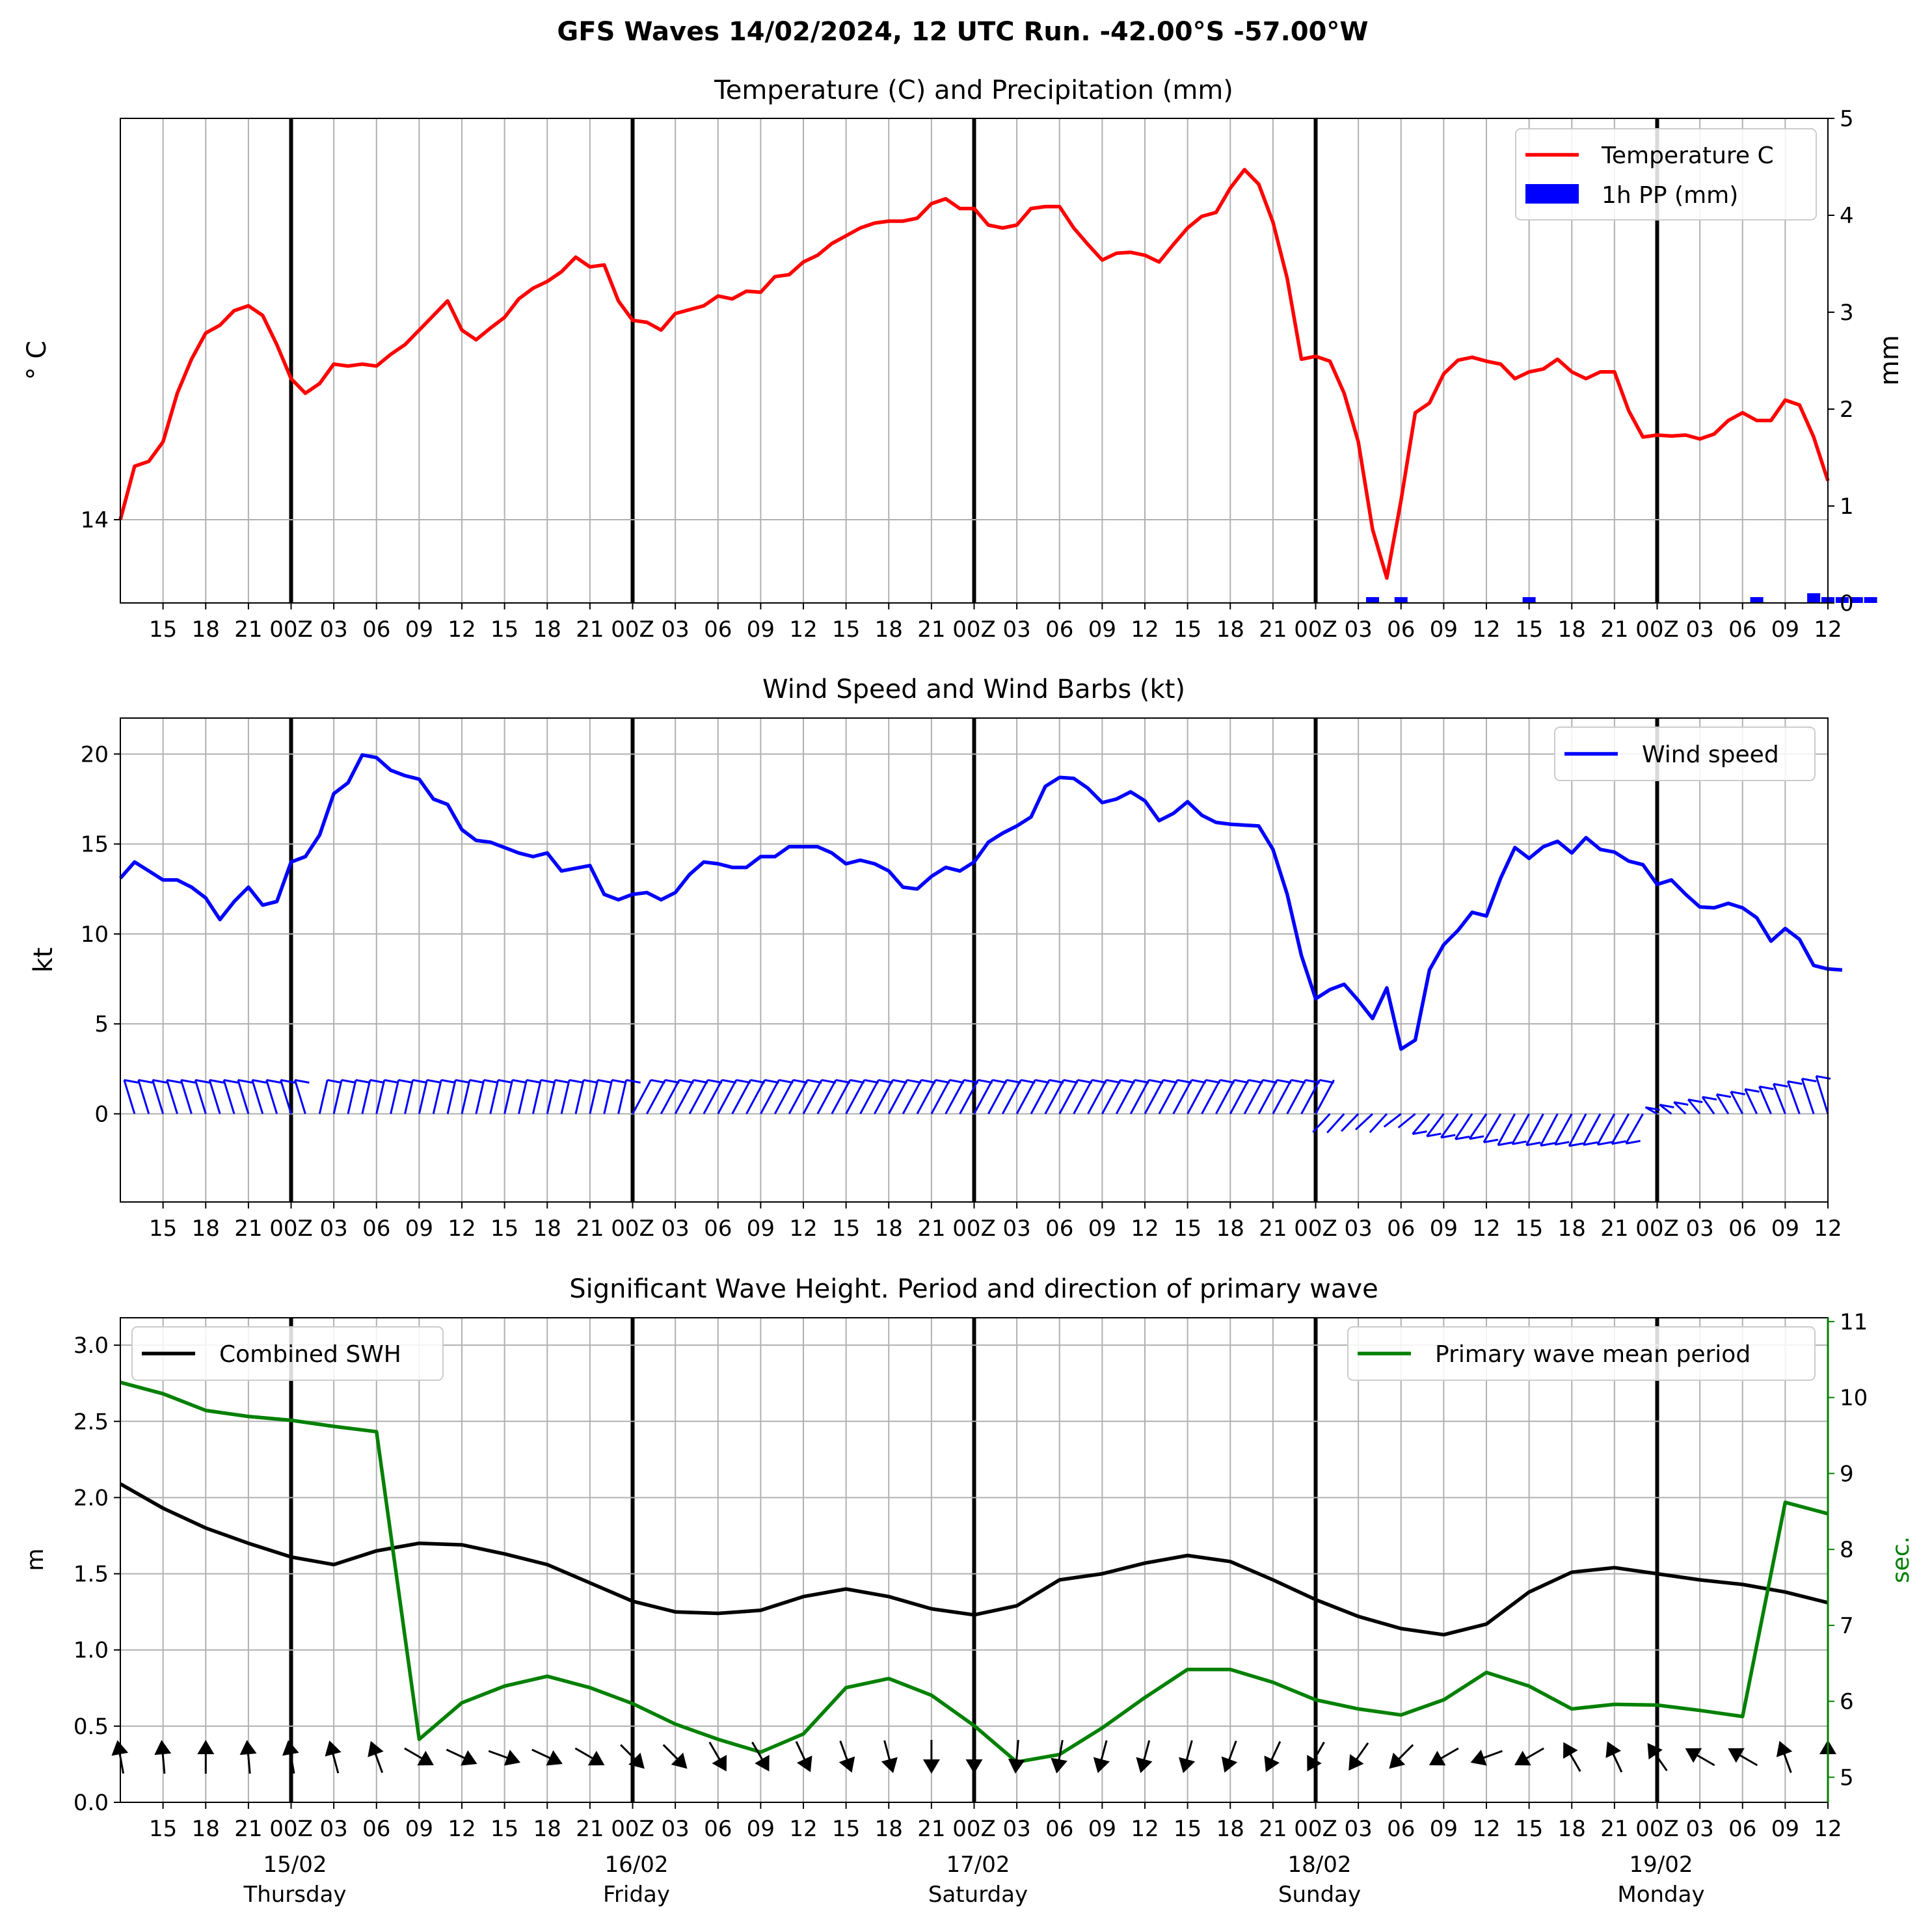 Image resolution: width=1932 pixels, height=1922 pixels. I want to click on precipitation-bars, so click(1621, 598).